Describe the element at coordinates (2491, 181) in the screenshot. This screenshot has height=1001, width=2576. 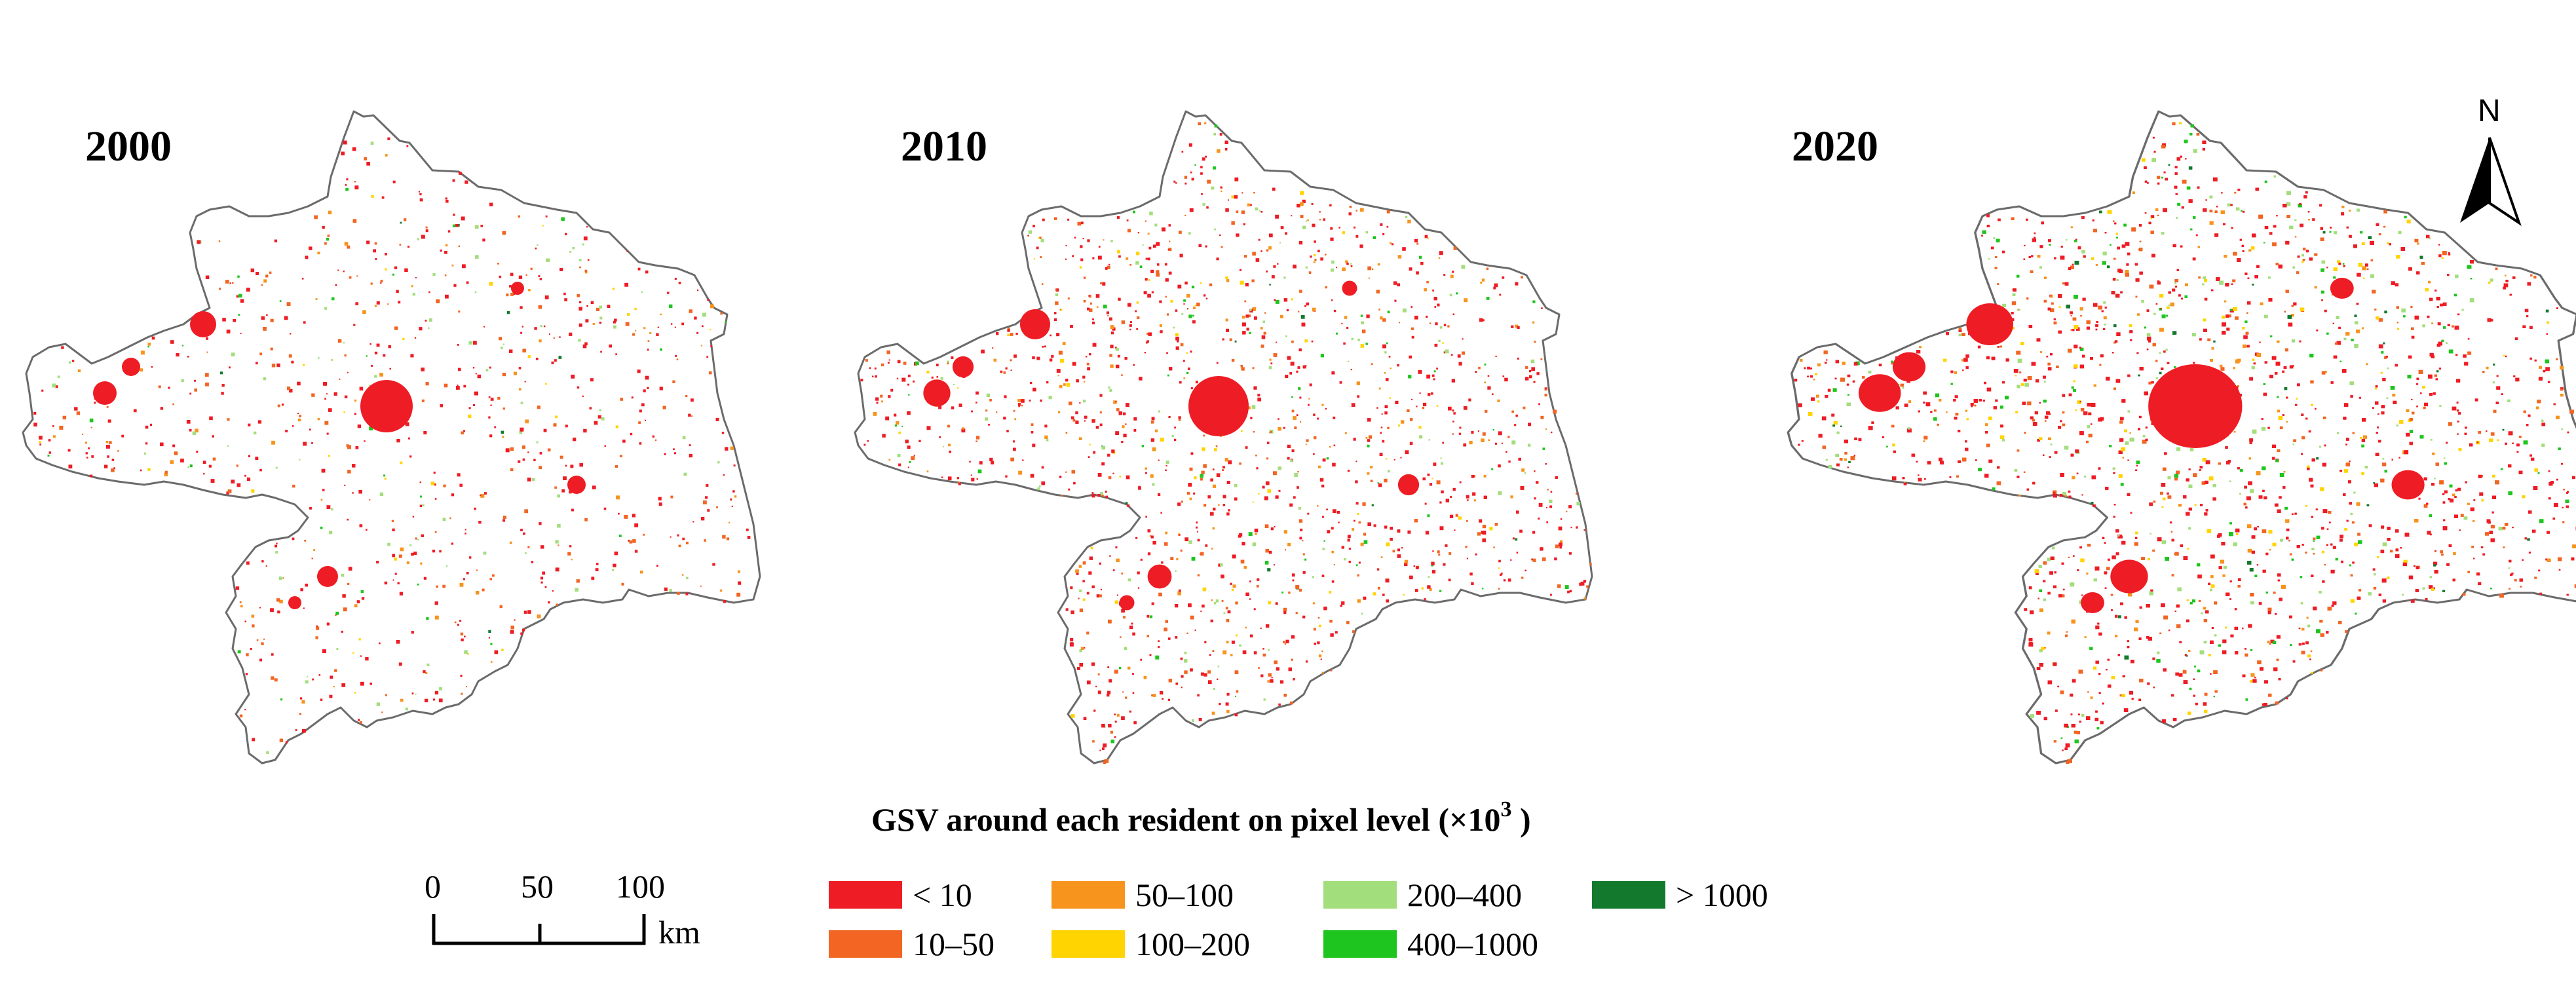
I see `north-arrow-icon` at that location.